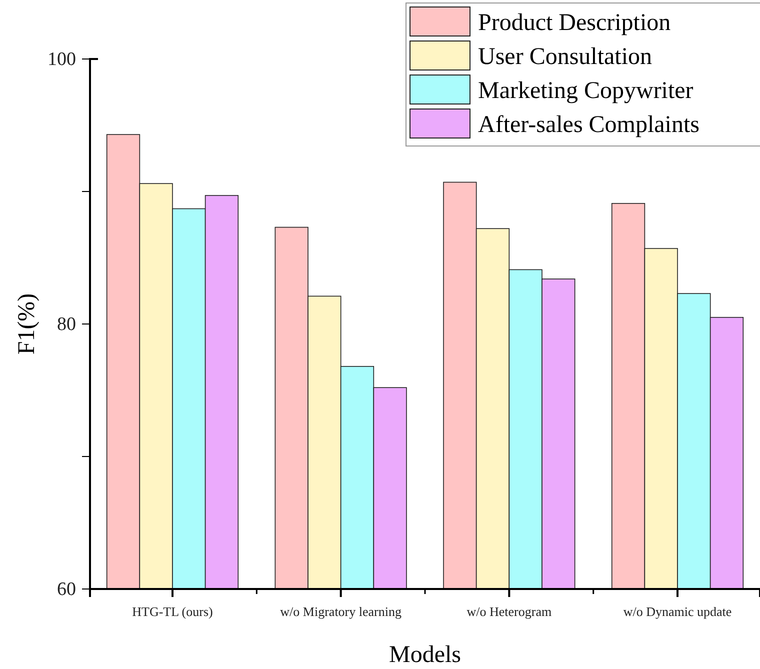 This screenshot has height=669, width=760. What do you see at coordinates (425, 655) in the screenshot?
I see `x-axis-title: Models` at bounding box center [425, 655].